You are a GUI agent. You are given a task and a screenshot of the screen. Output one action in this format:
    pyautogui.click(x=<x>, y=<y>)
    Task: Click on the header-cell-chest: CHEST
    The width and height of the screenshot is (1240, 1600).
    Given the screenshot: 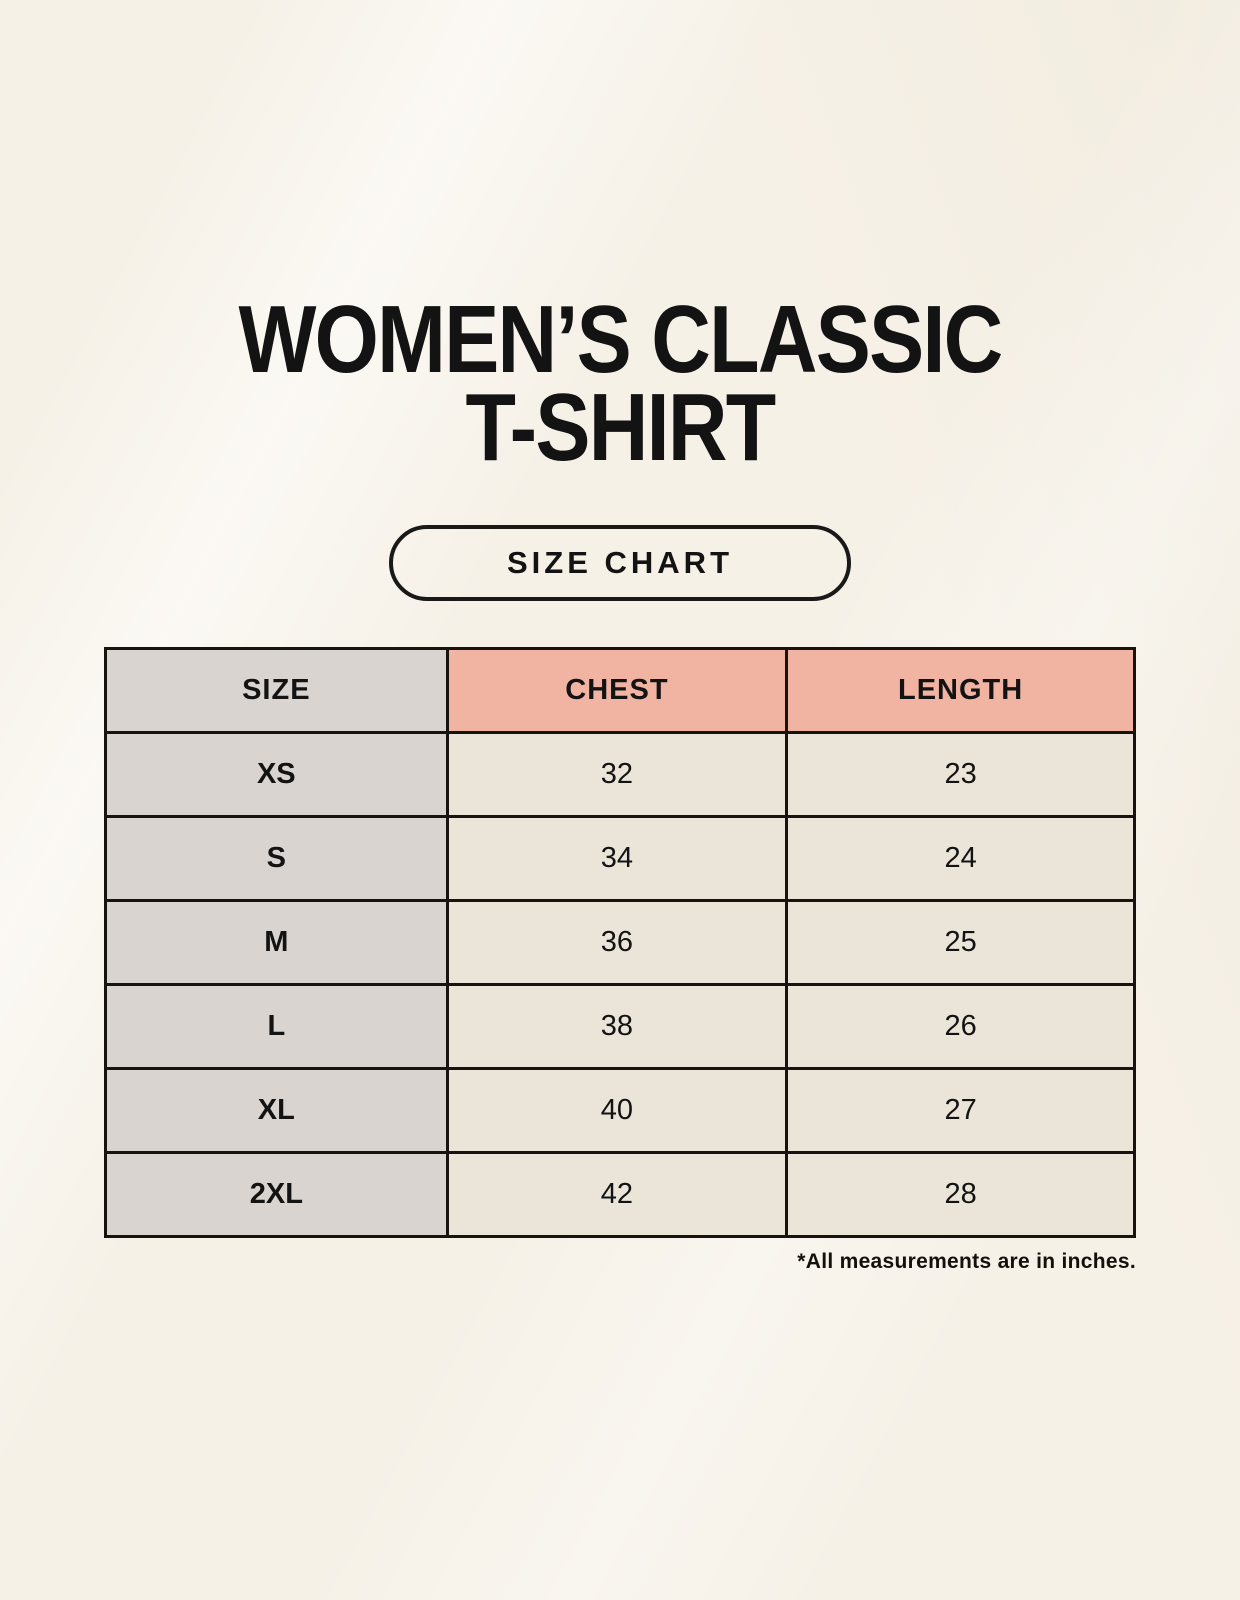 What is the action you would take?
    pyautogui.click(x=617, y=690)
    